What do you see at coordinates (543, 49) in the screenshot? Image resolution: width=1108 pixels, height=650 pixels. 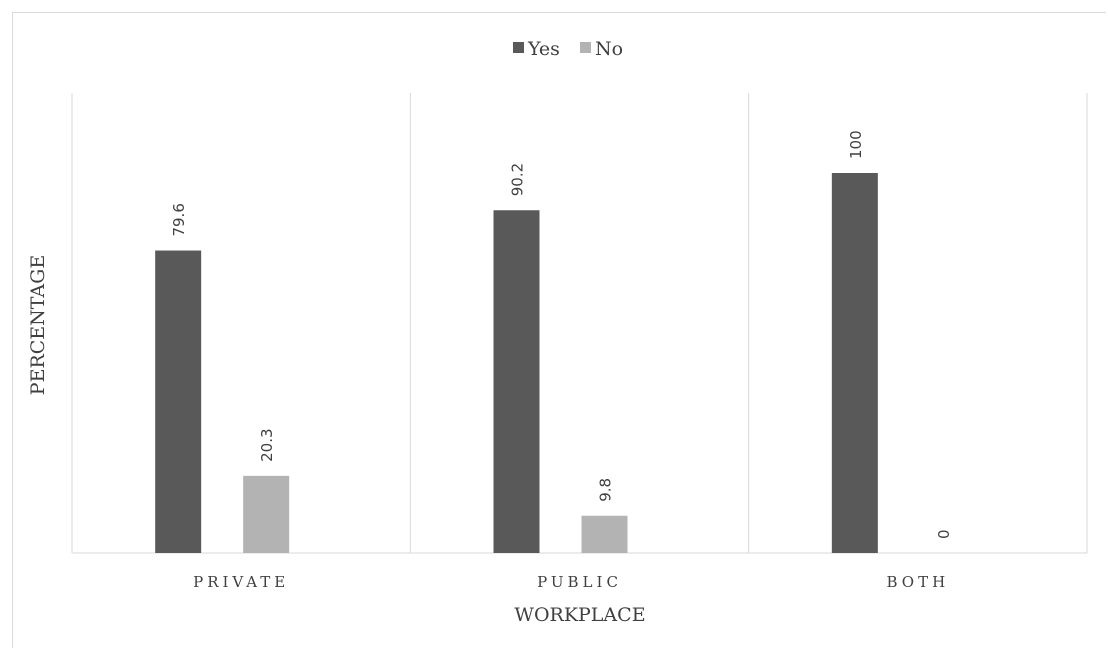 I see `legend-label-yes: Yes` at bounding box center [543, 49].